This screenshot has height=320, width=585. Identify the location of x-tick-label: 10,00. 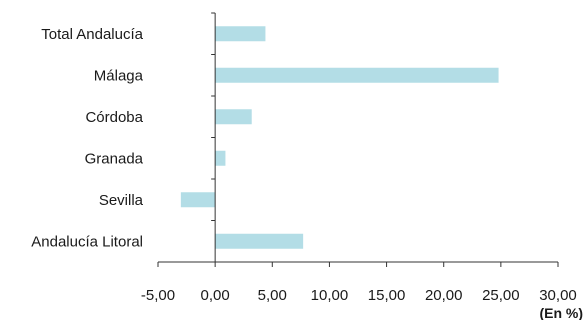
(330, 295).